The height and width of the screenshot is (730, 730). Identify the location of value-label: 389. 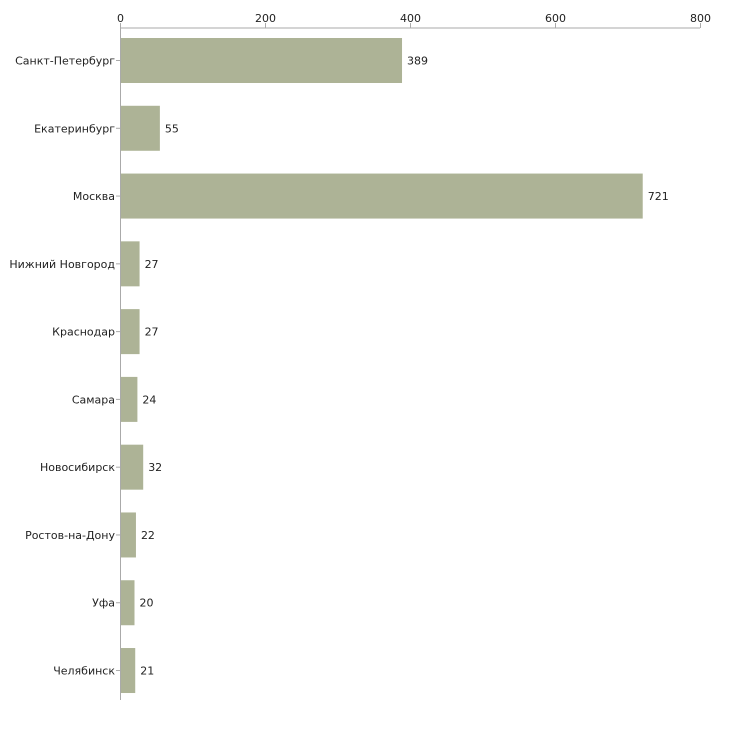
(417, 61).